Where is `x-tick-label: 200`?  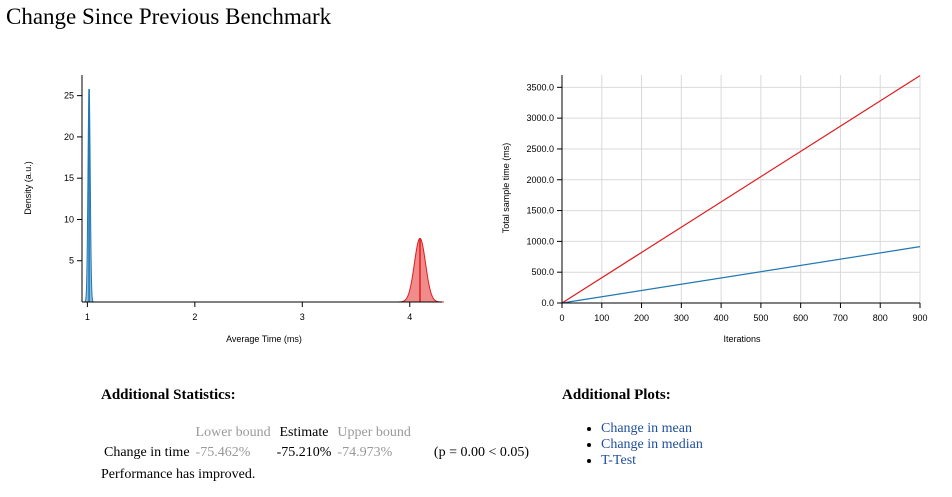 x-tick-label: 200 is located at coordinates (641, 318).